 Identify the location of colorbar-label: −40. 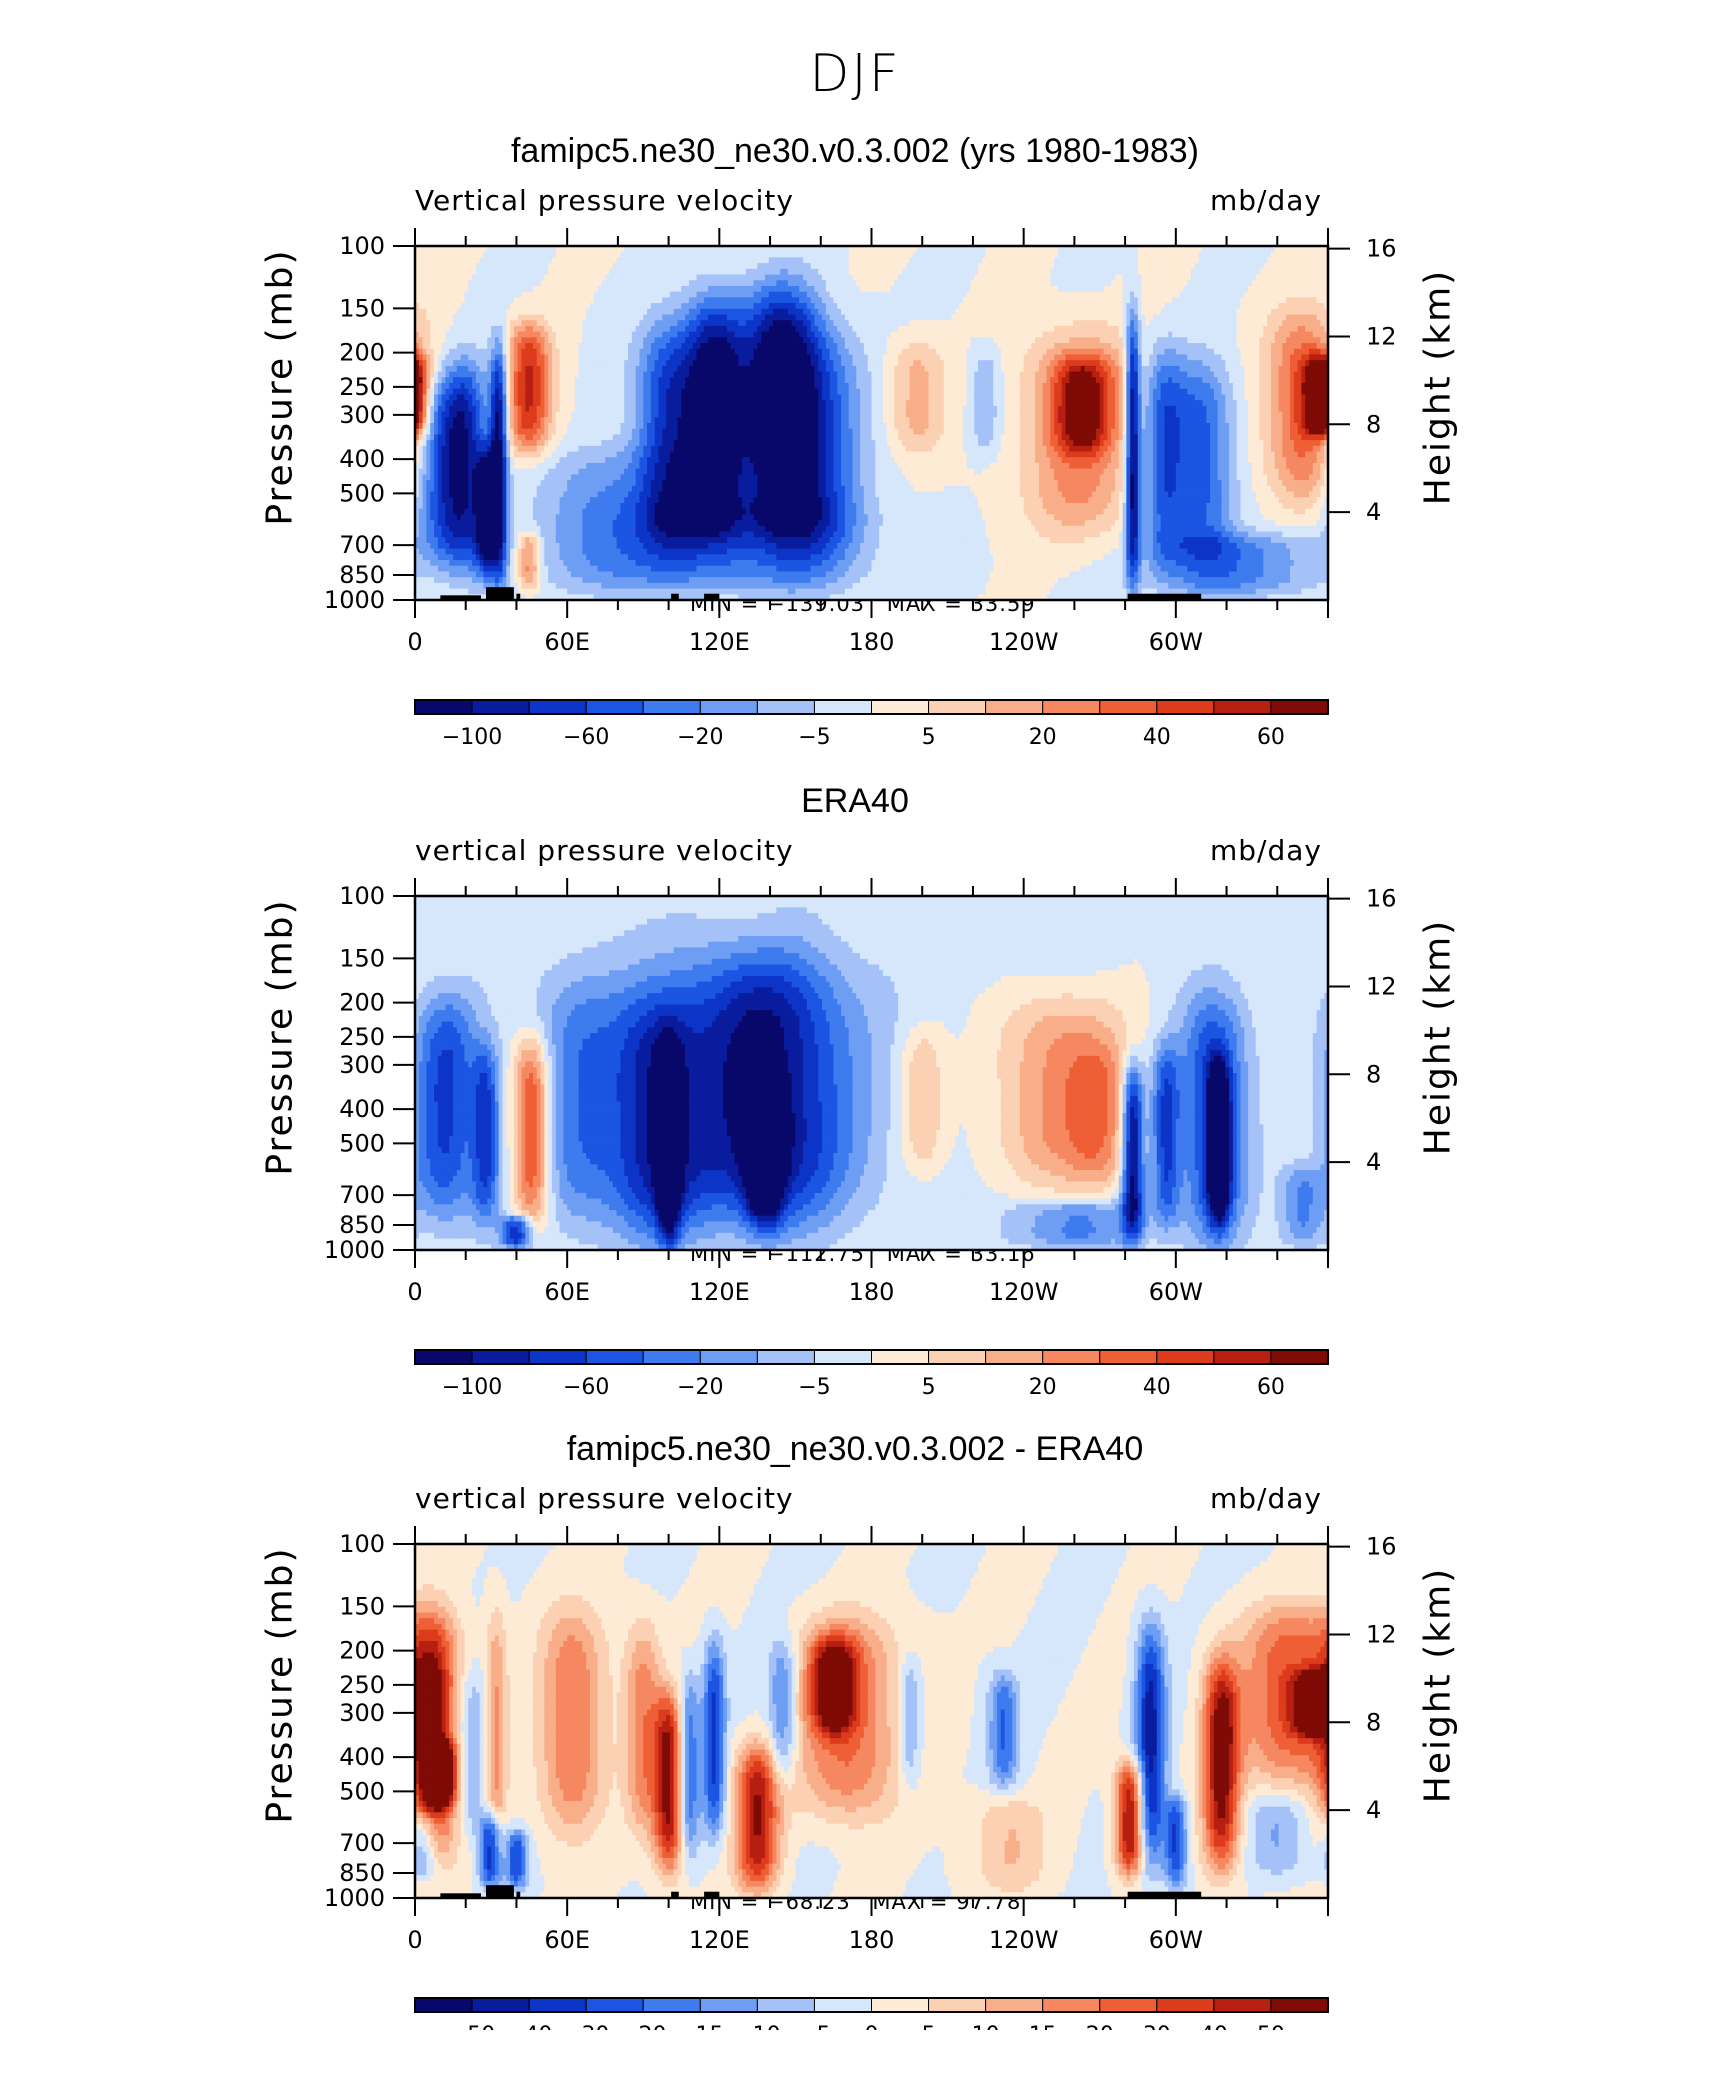
(529, 2026).